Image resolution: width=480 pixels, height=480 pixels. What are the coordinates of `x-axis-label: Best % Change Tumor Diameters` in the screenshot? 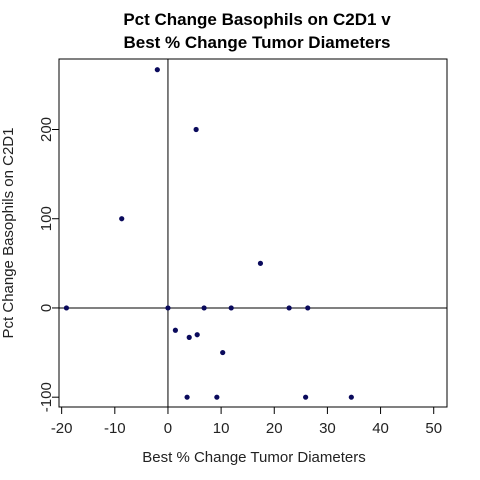 It's located at (253, 457).